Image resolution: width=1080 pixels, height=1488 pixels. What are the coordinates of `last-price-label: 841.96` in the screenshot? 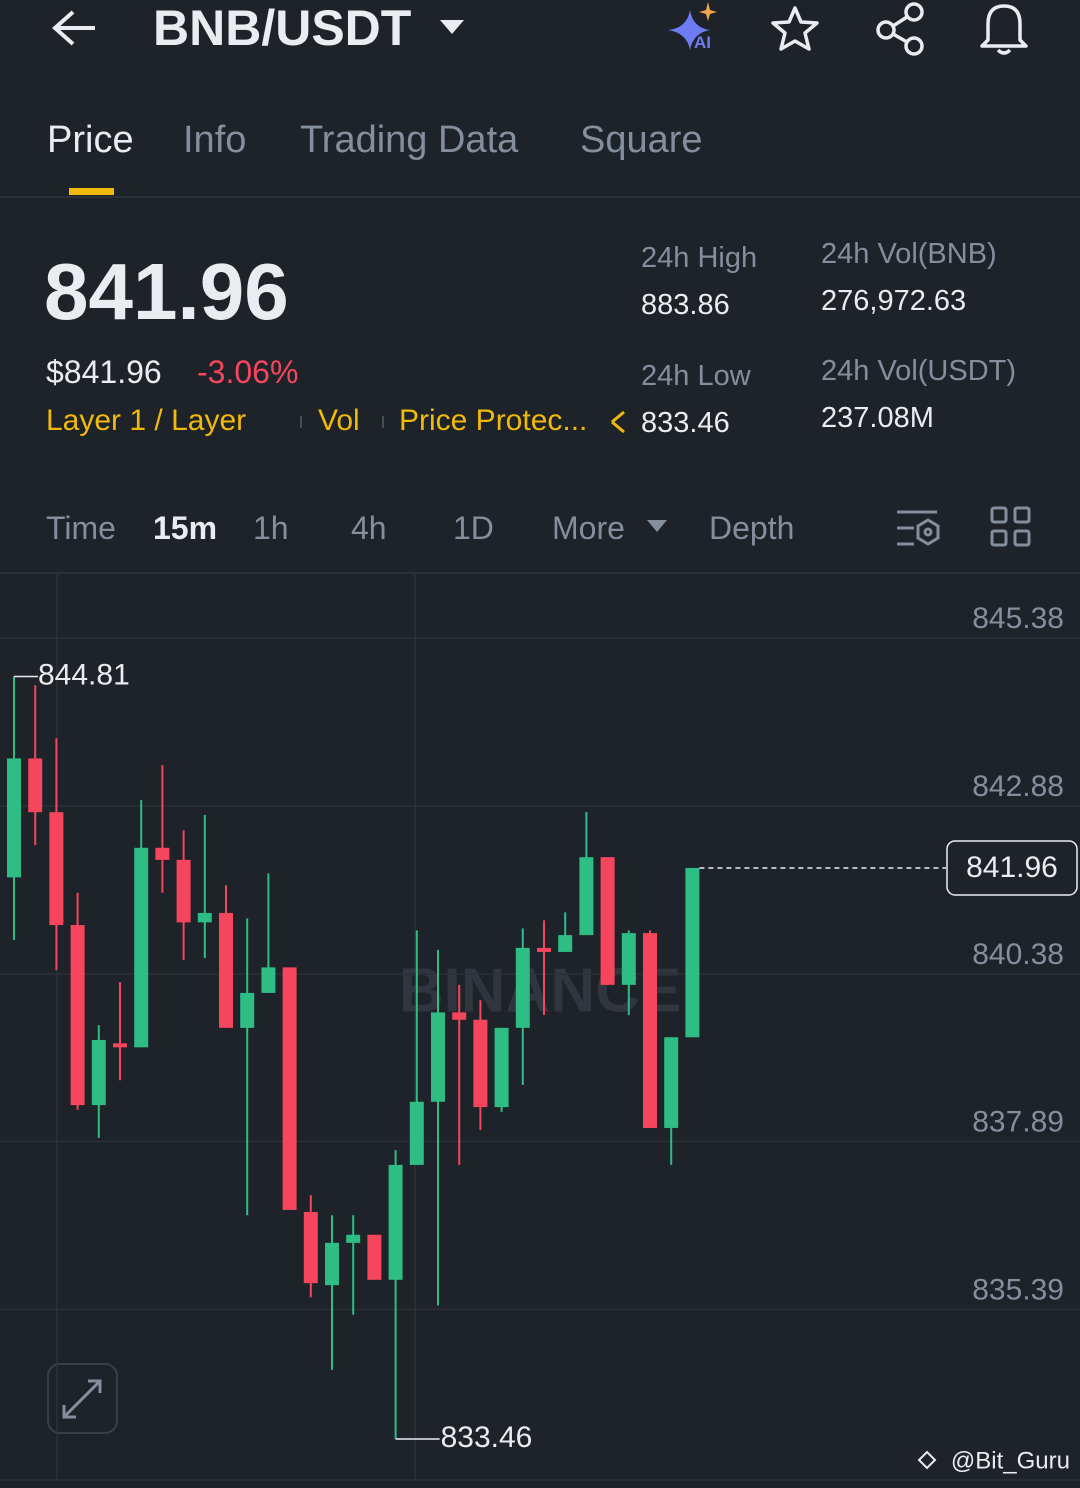 It's located at (1012, 867).